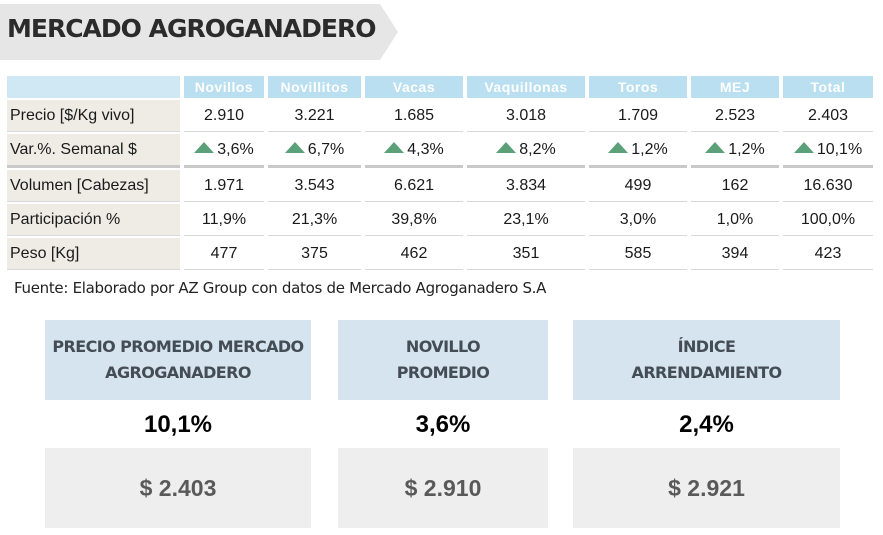 This screenshot has height=535, width=883. Describe the element at coordinates (735, 254) in the screenshot. I see `cell-peso-mej: 394` at that location.